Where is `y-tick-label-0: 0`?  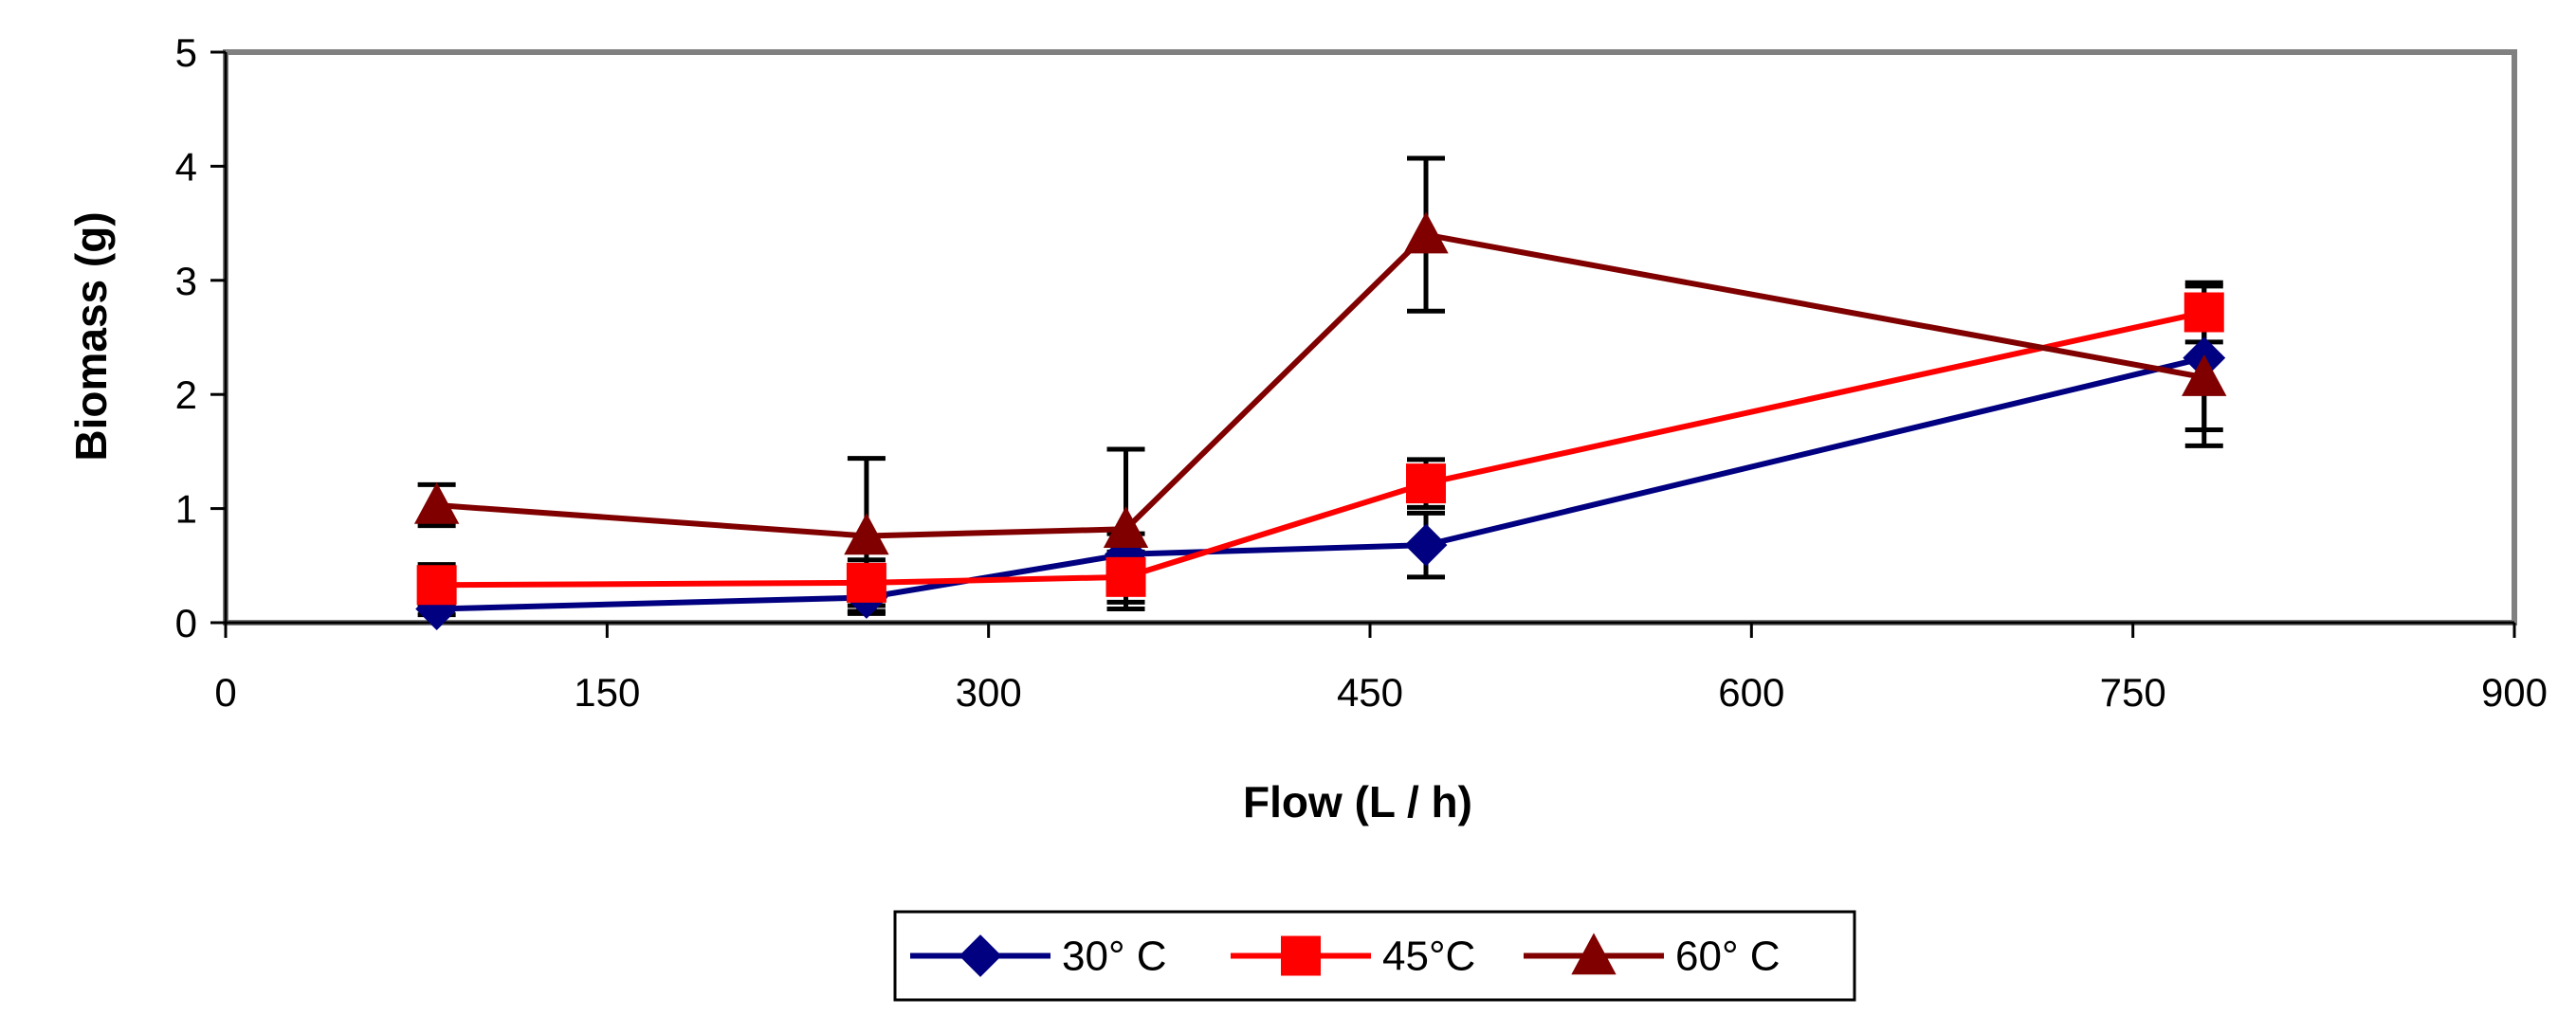 y-tick-label-0: 0 is located at coordinates (186, 623).